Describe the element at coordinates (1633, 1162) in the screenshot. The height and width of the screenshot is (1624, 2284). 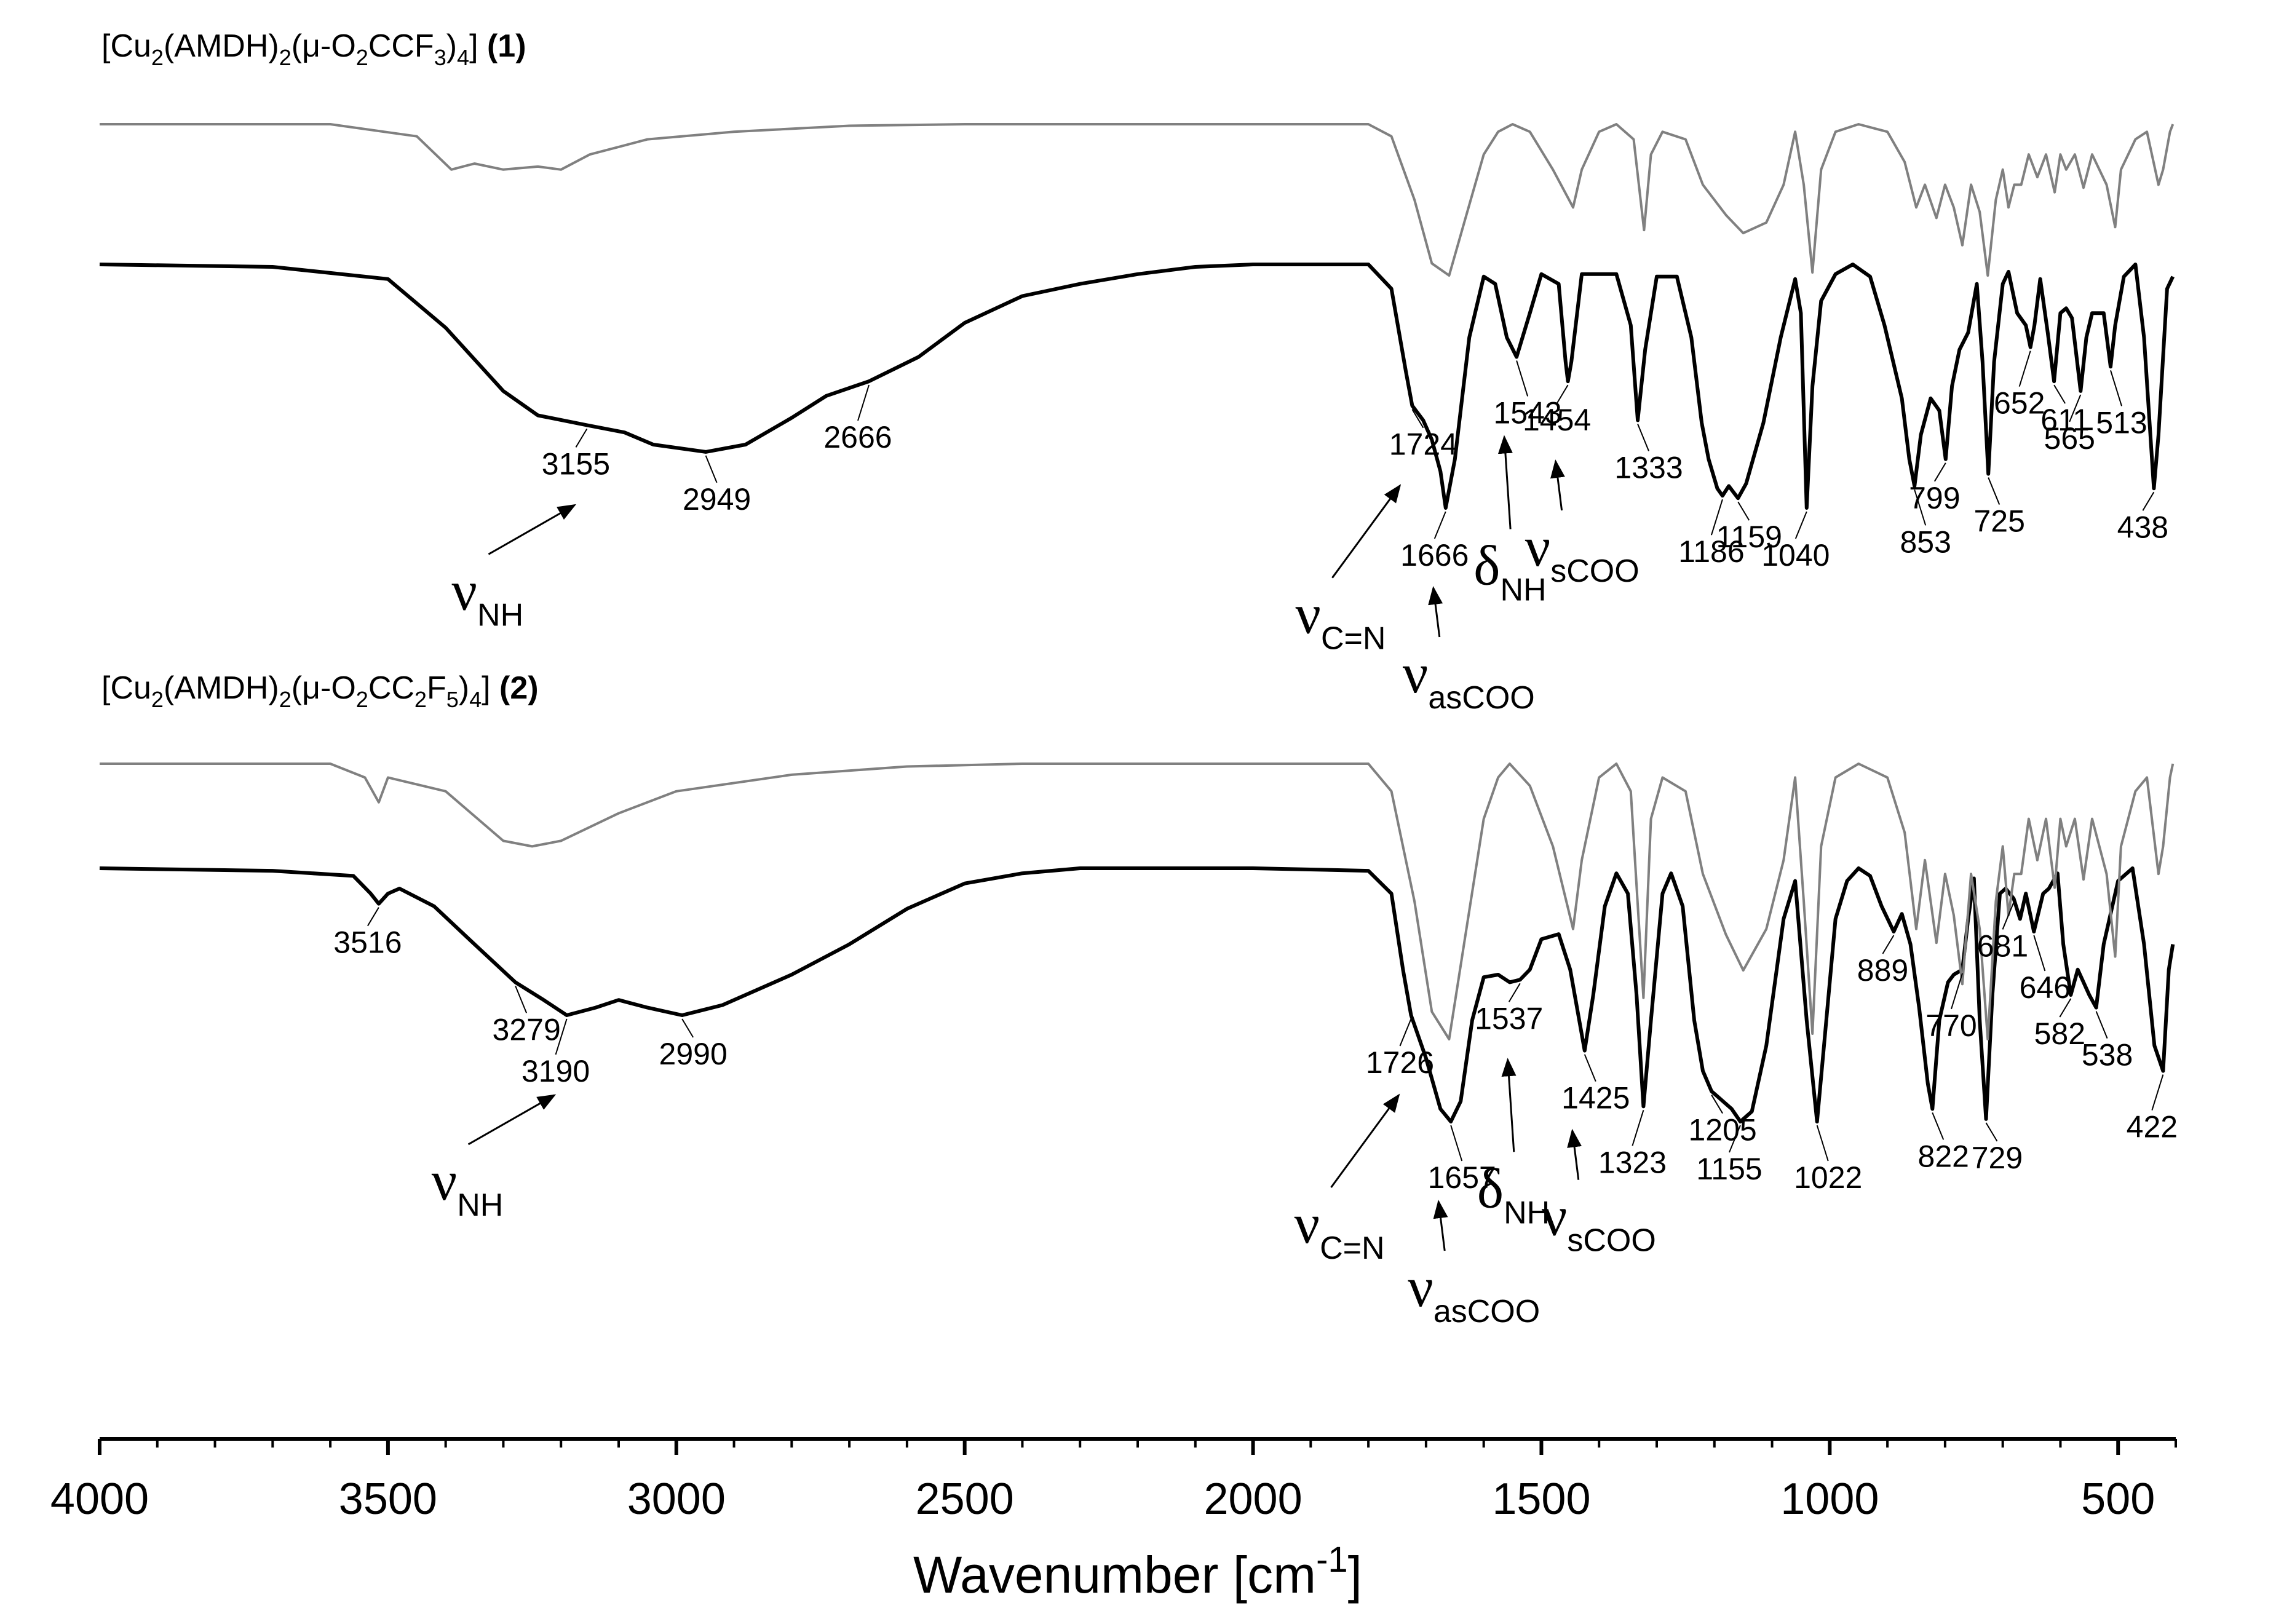
I see `peak-label-1323: 1323` at that location.